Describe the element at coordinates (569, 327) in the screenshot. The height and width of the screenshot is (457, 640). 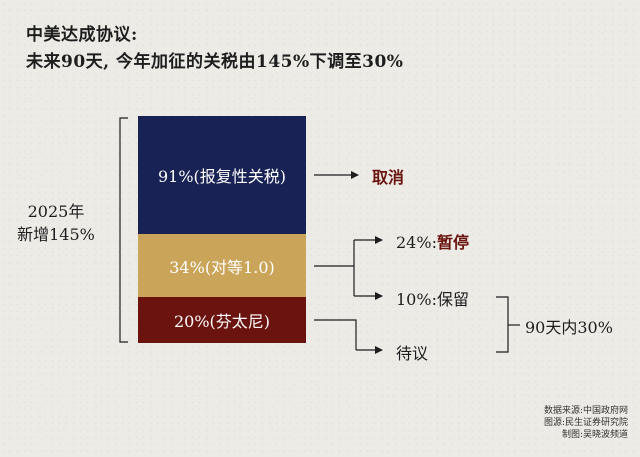
I see `outcome-90-days: 90天内30%` at that location.